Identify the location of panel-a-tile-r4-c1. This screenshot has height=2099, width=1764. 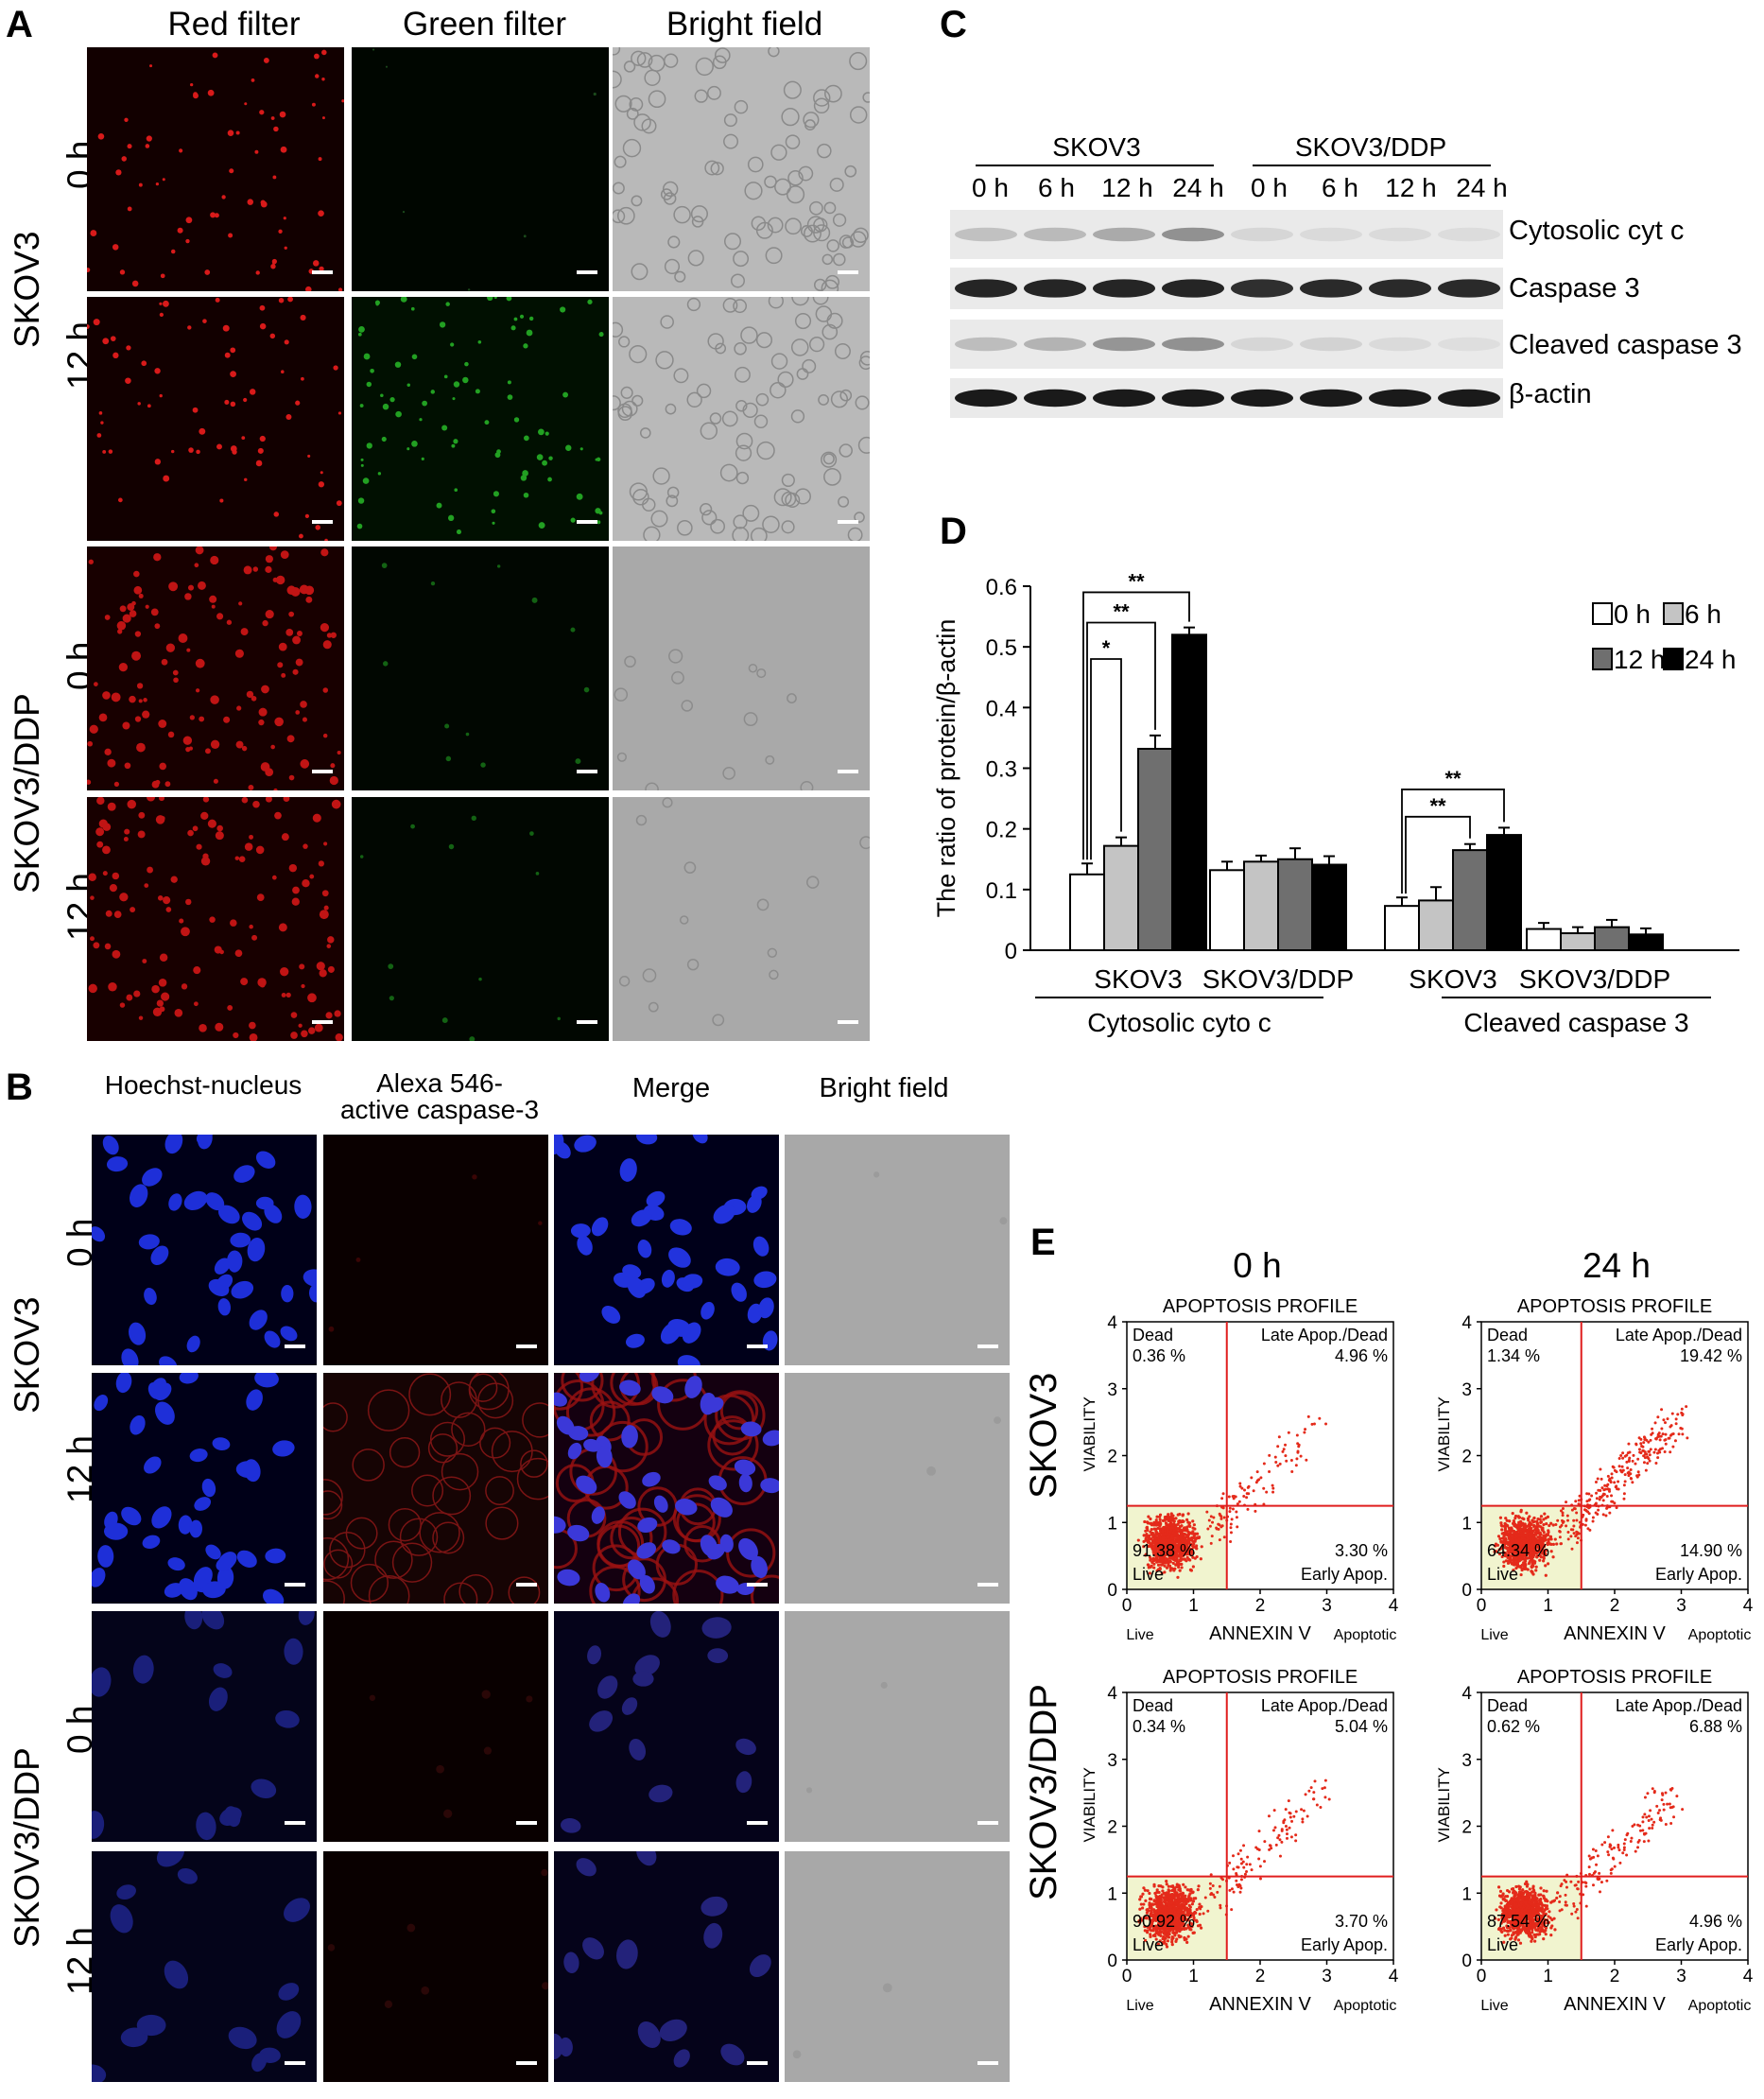
(215, 919).